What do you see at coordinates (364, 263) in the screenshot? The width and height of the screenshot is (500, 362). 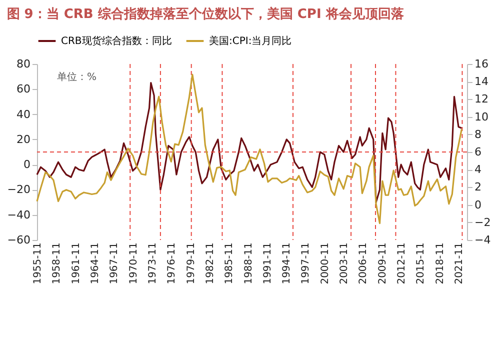 I see `x-tick-label: 2006-11` at bounding box center [364, 263].